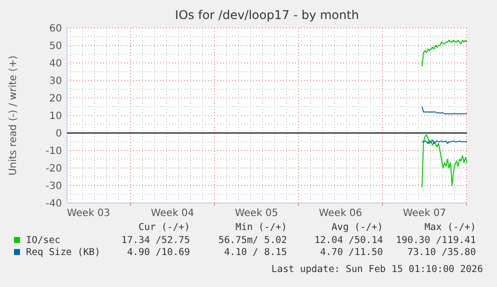 Image resolution: width=497 pixels, height=287 pixels. What do you see at coordinates (158, 252) in the screenshot?
I see `text: 4.90 /10.69` at bounding box center [158, 252].